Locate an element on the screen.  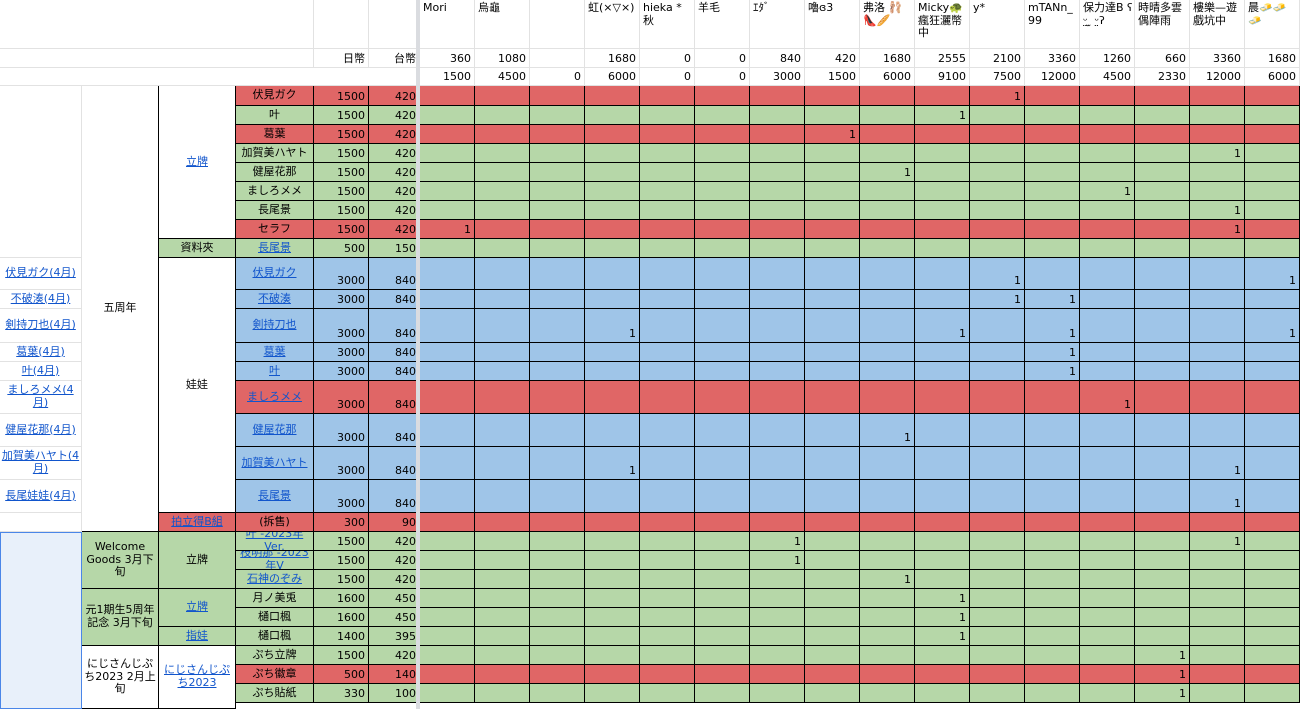
item-jp-price: 1500 is located at coordinates (341, 191).